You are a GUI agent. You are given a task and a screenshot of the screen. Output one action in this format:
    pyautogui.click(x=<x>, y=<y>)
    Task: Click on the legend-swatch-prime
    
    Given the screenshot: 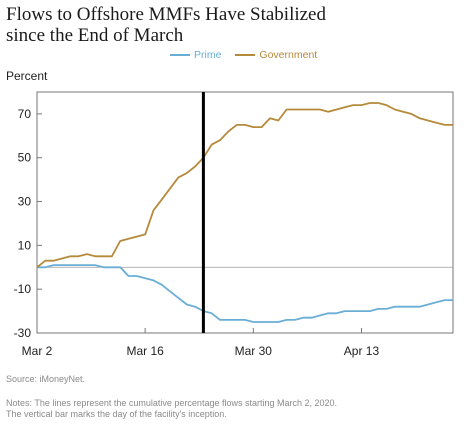 What is the action you would take?
    pyautogui.click(x=180, y=55)
    